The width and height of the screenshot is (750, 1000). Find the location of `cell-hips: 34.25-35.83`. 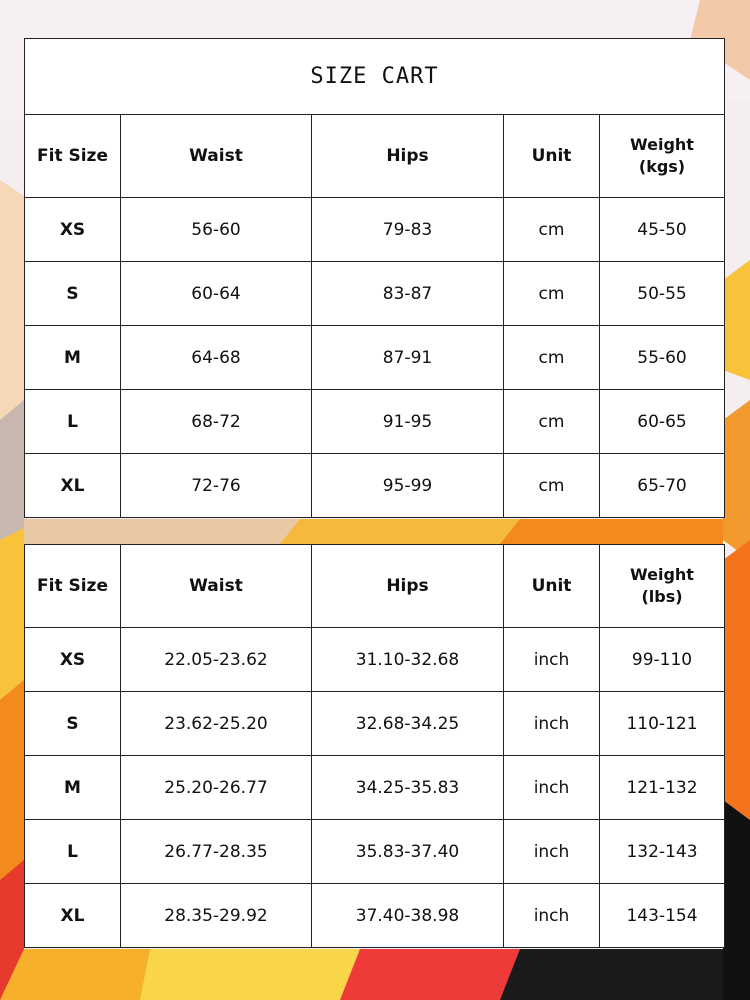

cell-hips: 34.25-35.83 is located at coordinates (407, 787).